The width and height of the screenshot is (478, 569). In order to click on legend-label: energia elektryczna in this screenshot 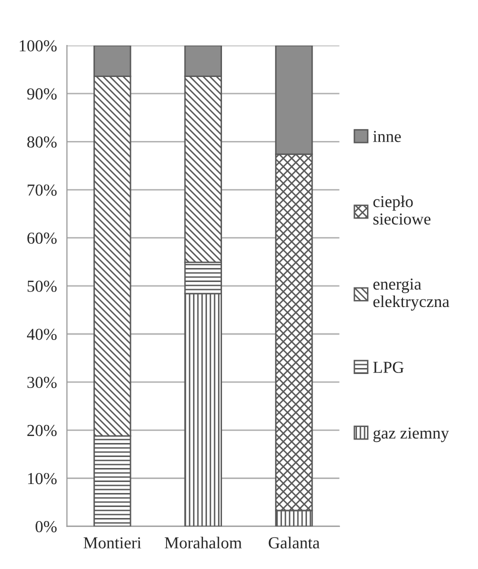, I will do `click(411, 294)`.